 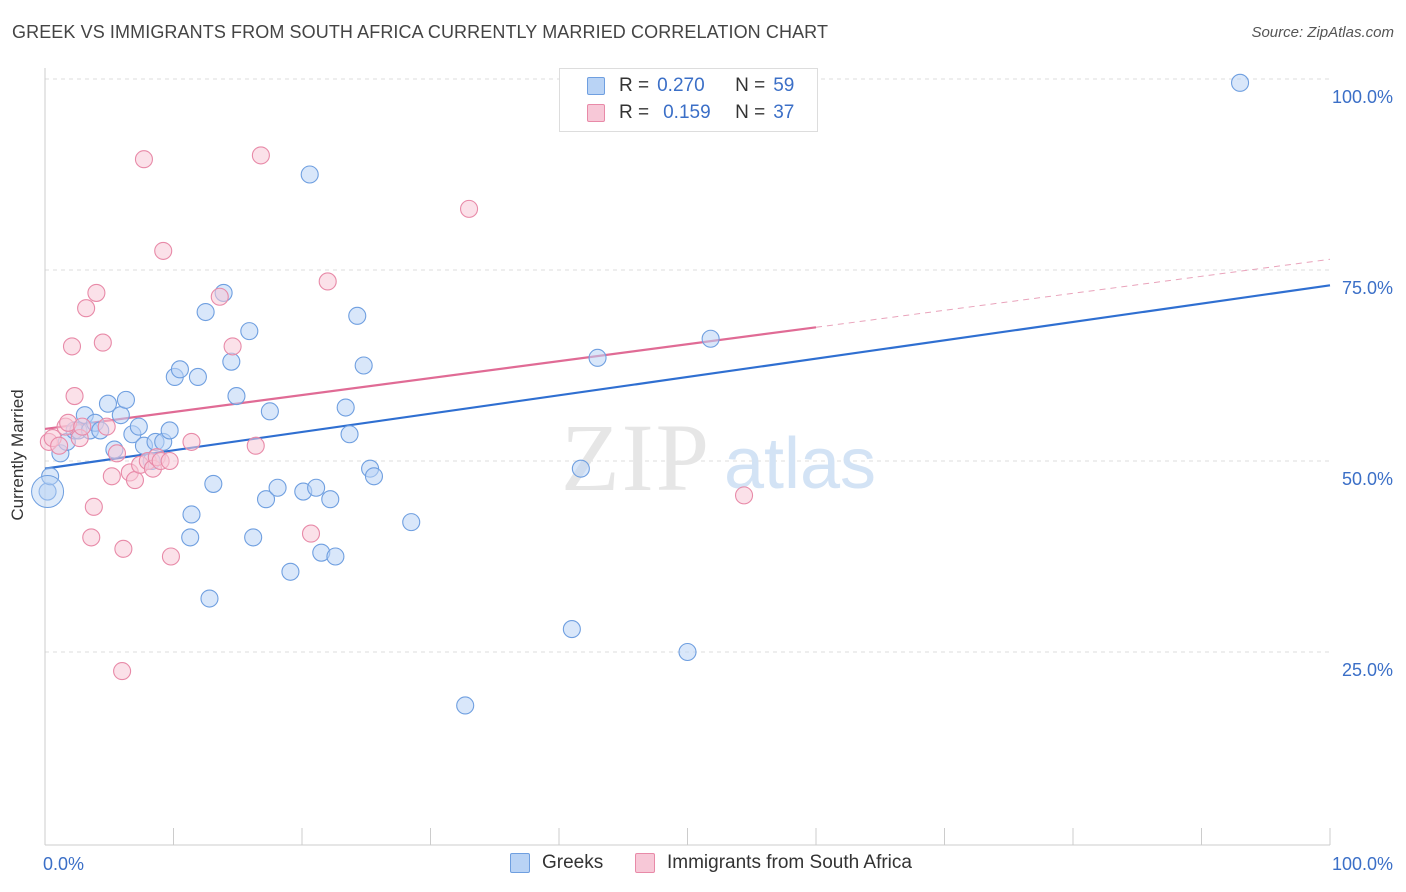 I want to click on correlation-legend: R = 0.270 N = 59 R = 0.159 N = 37, so click(x=688, y=100).